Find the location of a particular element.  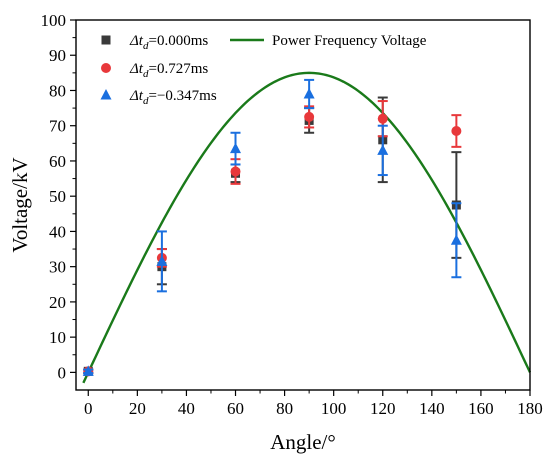

x-axis-title: Angle/° is located at coordinates (303, 442).